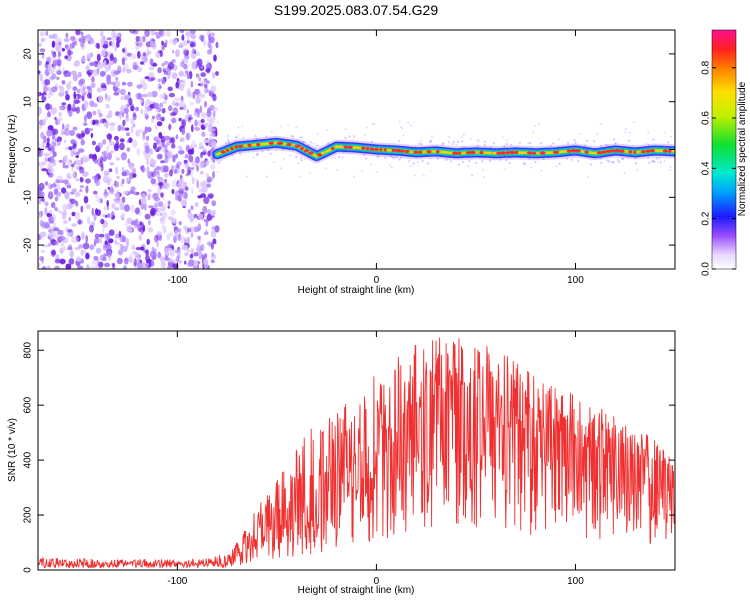 The image size is (750, 600). I want to click on y-tick-label: 400, so click(28, 459).